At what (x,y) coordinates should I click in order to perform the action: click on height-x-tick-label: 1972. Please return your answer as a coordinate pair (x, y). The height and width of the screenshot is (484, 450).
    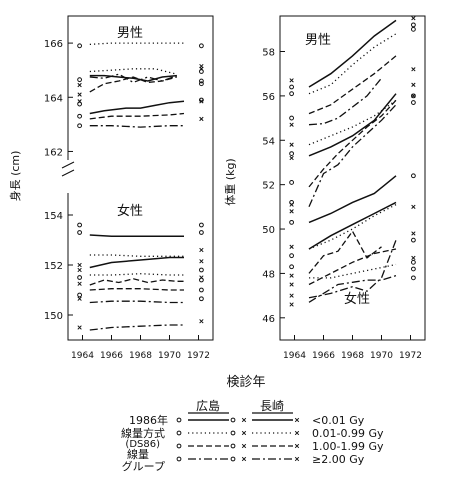
    Looking at the image, I should click on (198, 356).